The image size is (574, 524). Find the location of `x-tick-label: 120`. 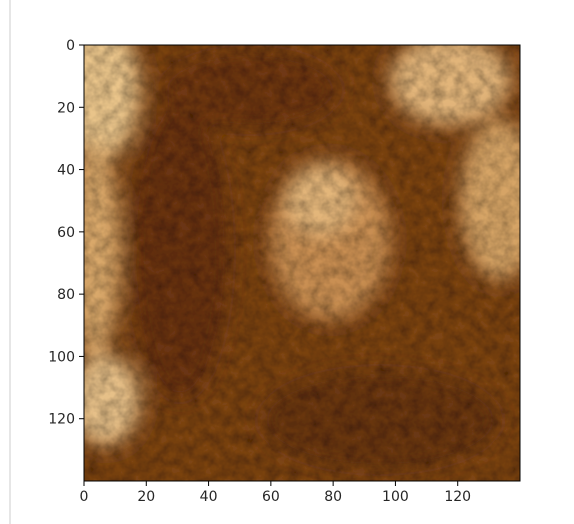

x-tick-label: 120 is located at coordinates (457, 497).